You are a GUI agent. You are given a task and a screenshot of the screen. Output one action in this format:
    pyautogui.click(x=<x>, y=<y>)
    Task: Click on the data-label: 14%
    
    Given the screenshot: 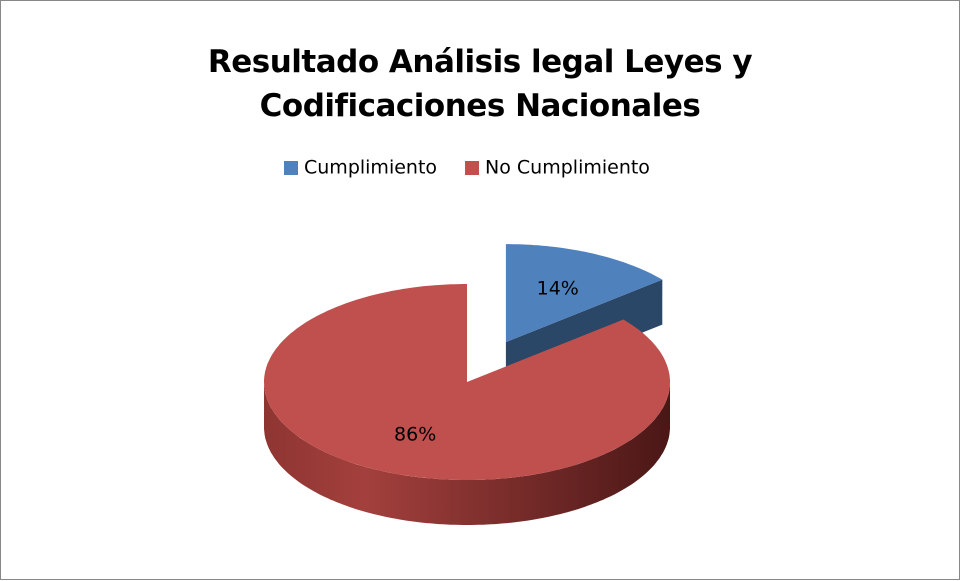 What is the action you would take?
    pyautogui.click(x=558, y=288)
    